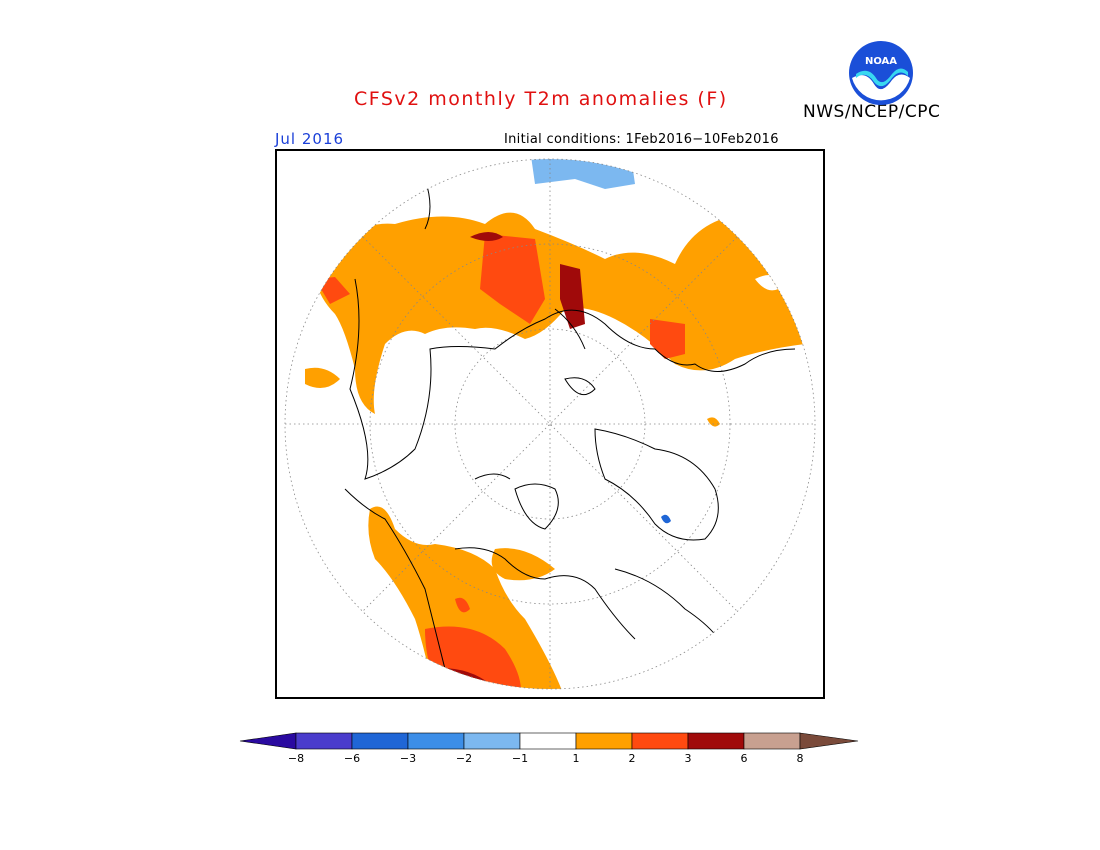 Image resolution: width=1100 pixels, height=850 pixels. Describe the element at coordinates (800, 758) in the screenshot. I see `colorbar-tick-label: 8` at that location.